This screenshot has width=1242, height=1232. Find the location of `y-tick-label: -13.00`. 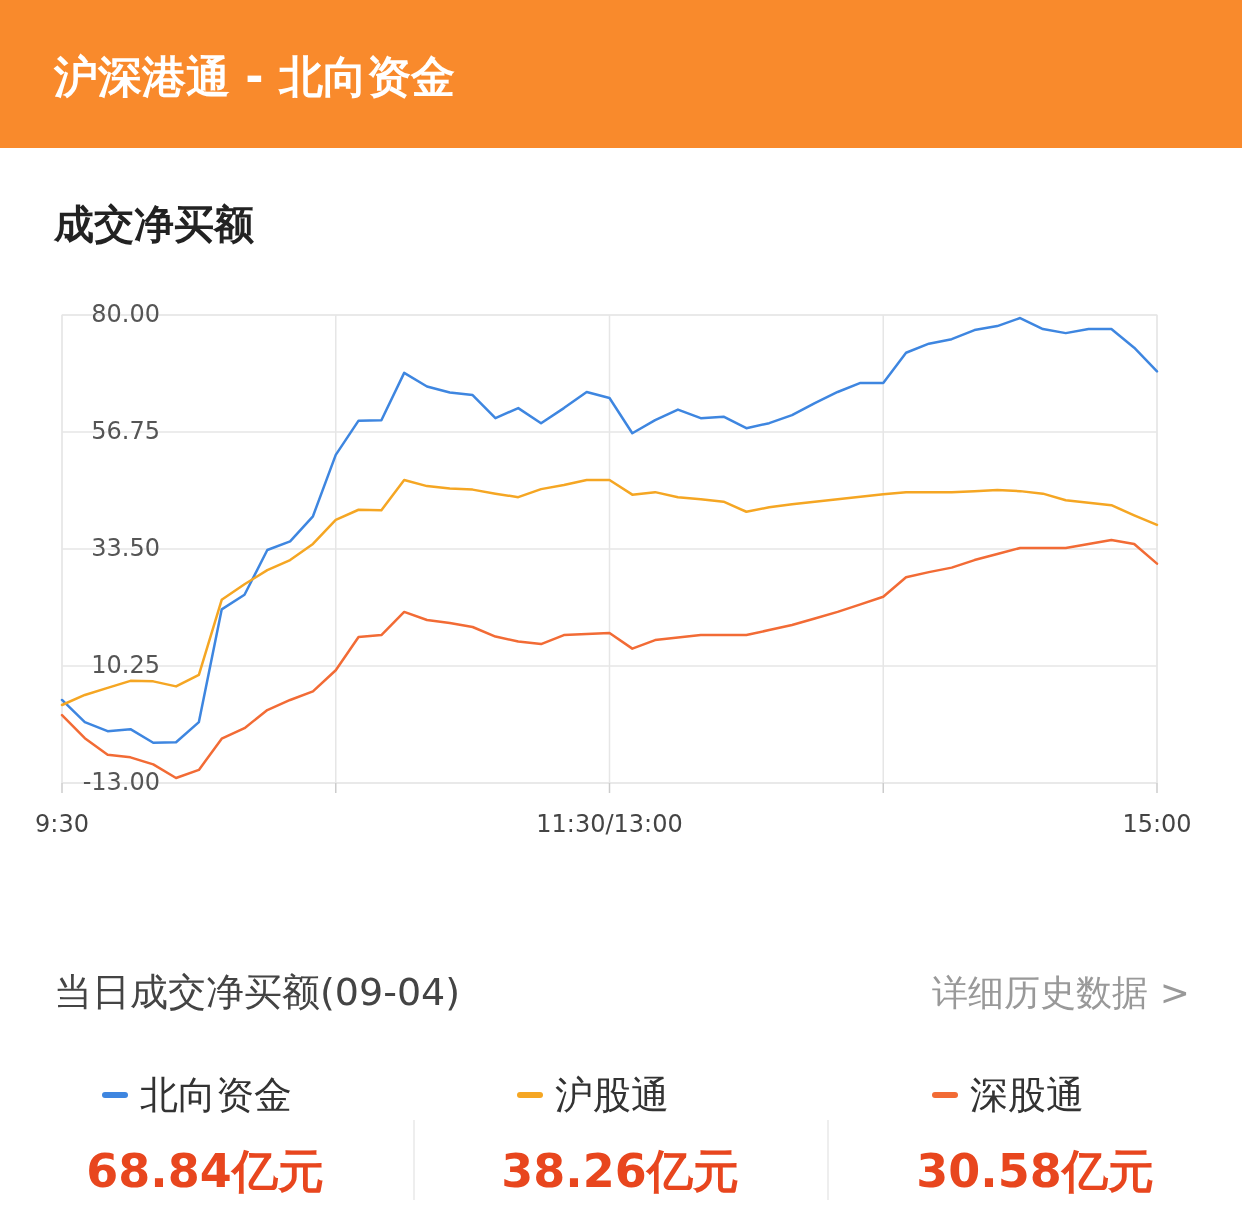

y-tick-label: -13.00 is located at coordinates (121, 782).